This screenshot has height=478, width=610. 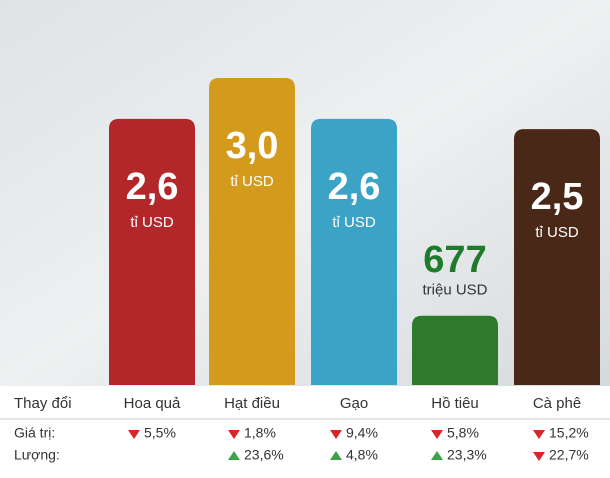 I want to click on change-value: 1,8%, so click(x=260, y=433).